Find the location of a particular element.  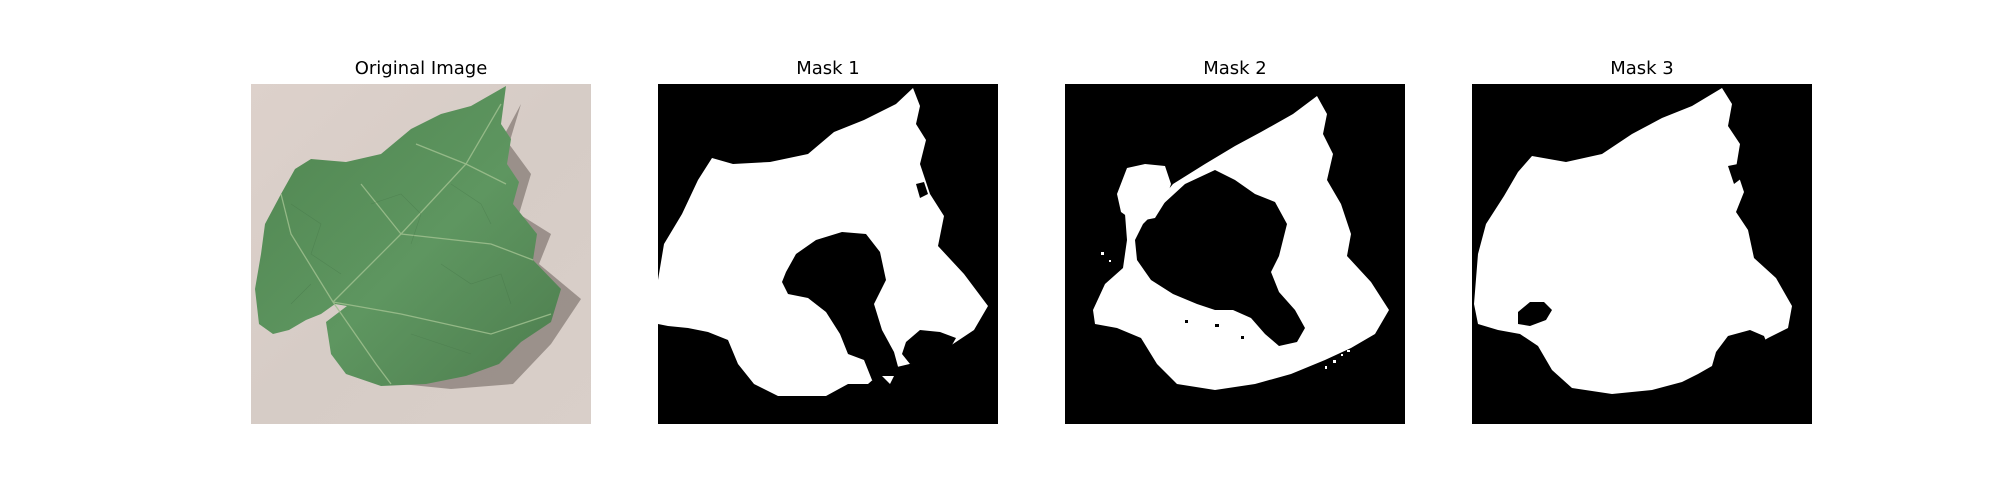

leaf-photo is located at coordinates (421, 254).